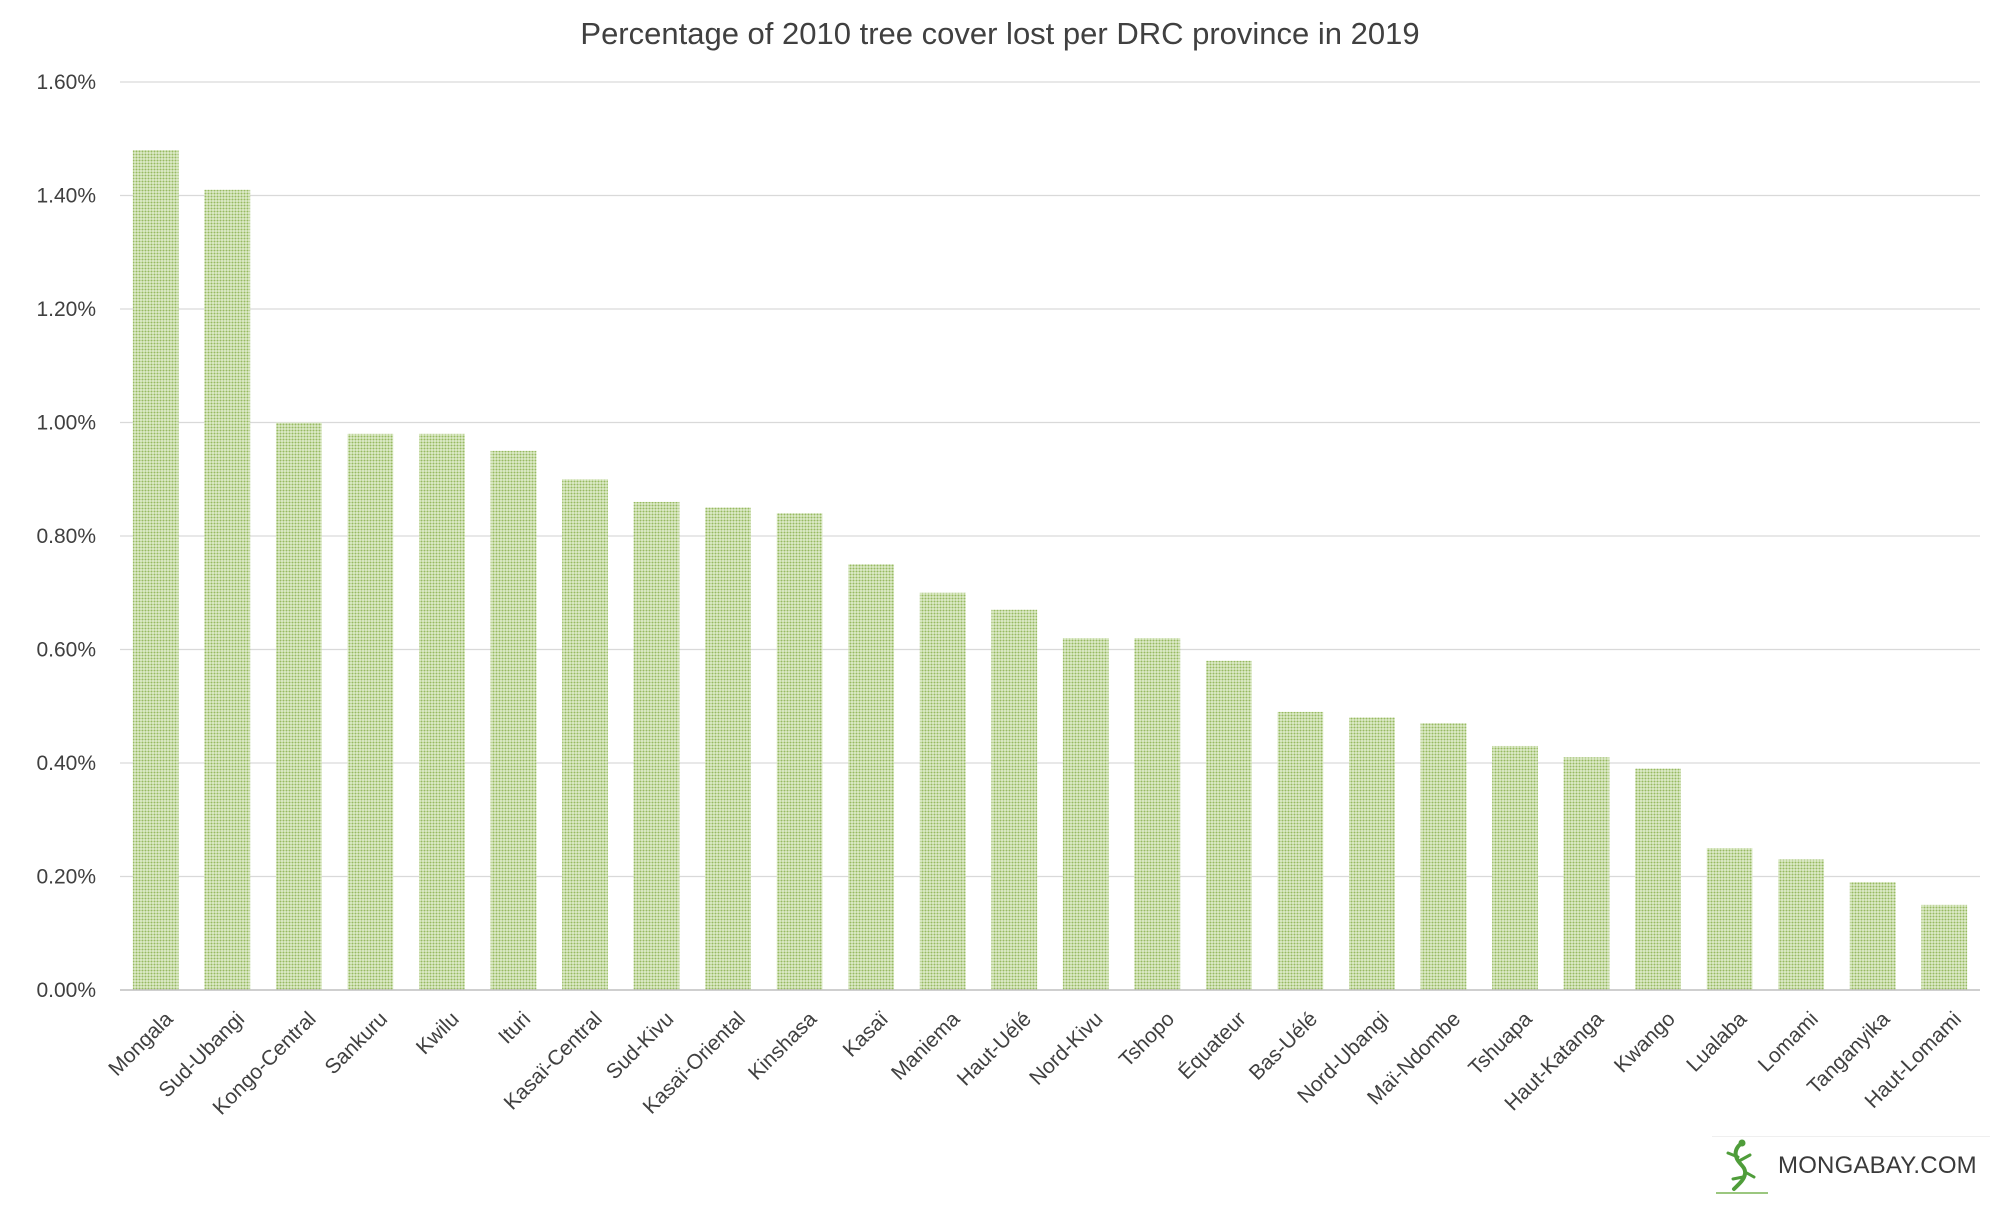 The height and width of the screenshot is (1213, 2000). Describe the element at coordinates (1066, 1048) in the screenshot. I see `x-category-label: Nord-Kivu` at that location.